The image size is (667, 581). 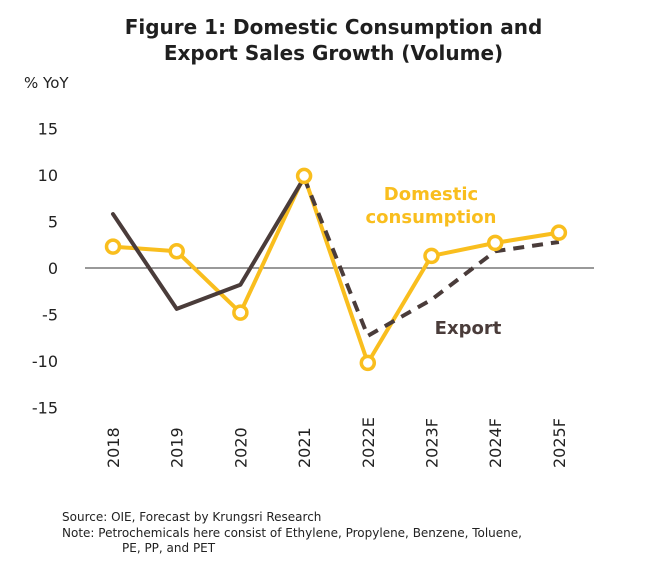 I want to click on y-tick-label: -15, so click(x=45, y=408).